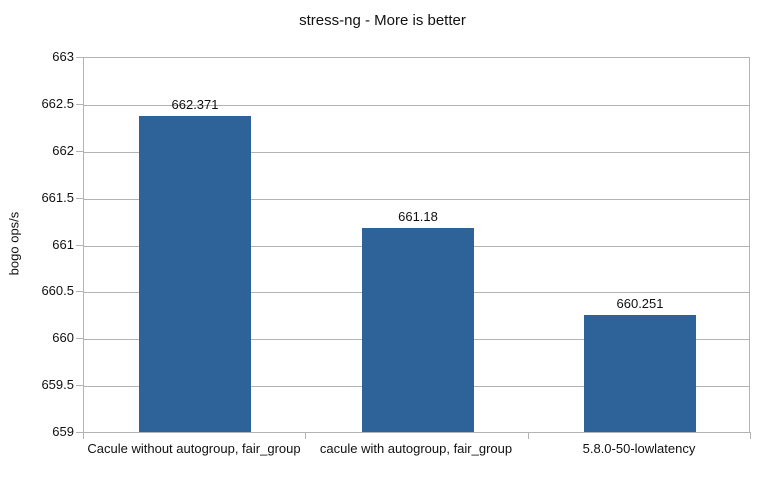  I want to click on chart-title: stress-ng - More is better, so click(382, 20).